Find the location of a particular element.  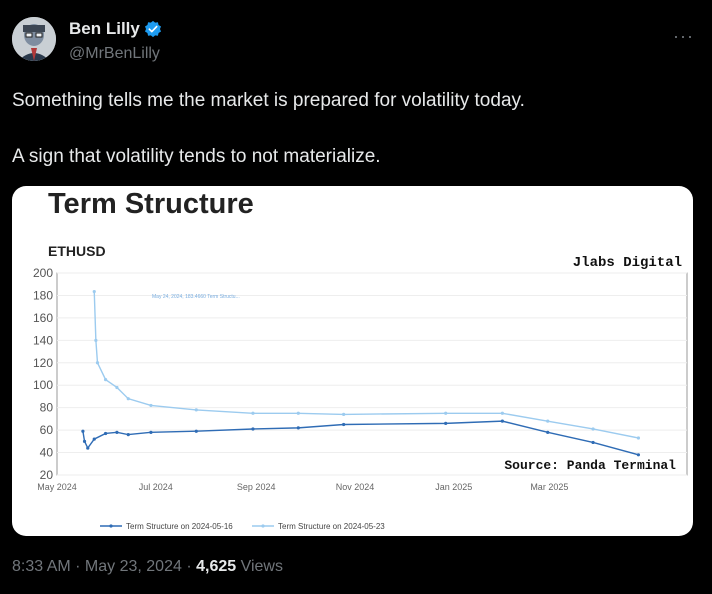

user-name: Ben Lilly is located at coordinates (104, 28).